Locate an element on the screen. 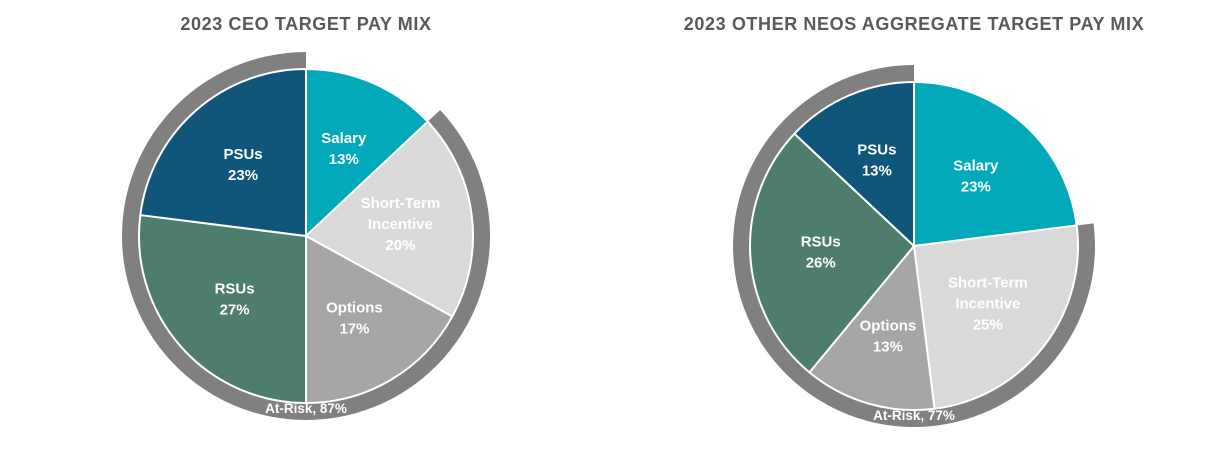 Image resolution: width=1216 pixels, height=450 pixels. neo-slice-name-psus-0: PSUs is located at coordinates (876, 150).